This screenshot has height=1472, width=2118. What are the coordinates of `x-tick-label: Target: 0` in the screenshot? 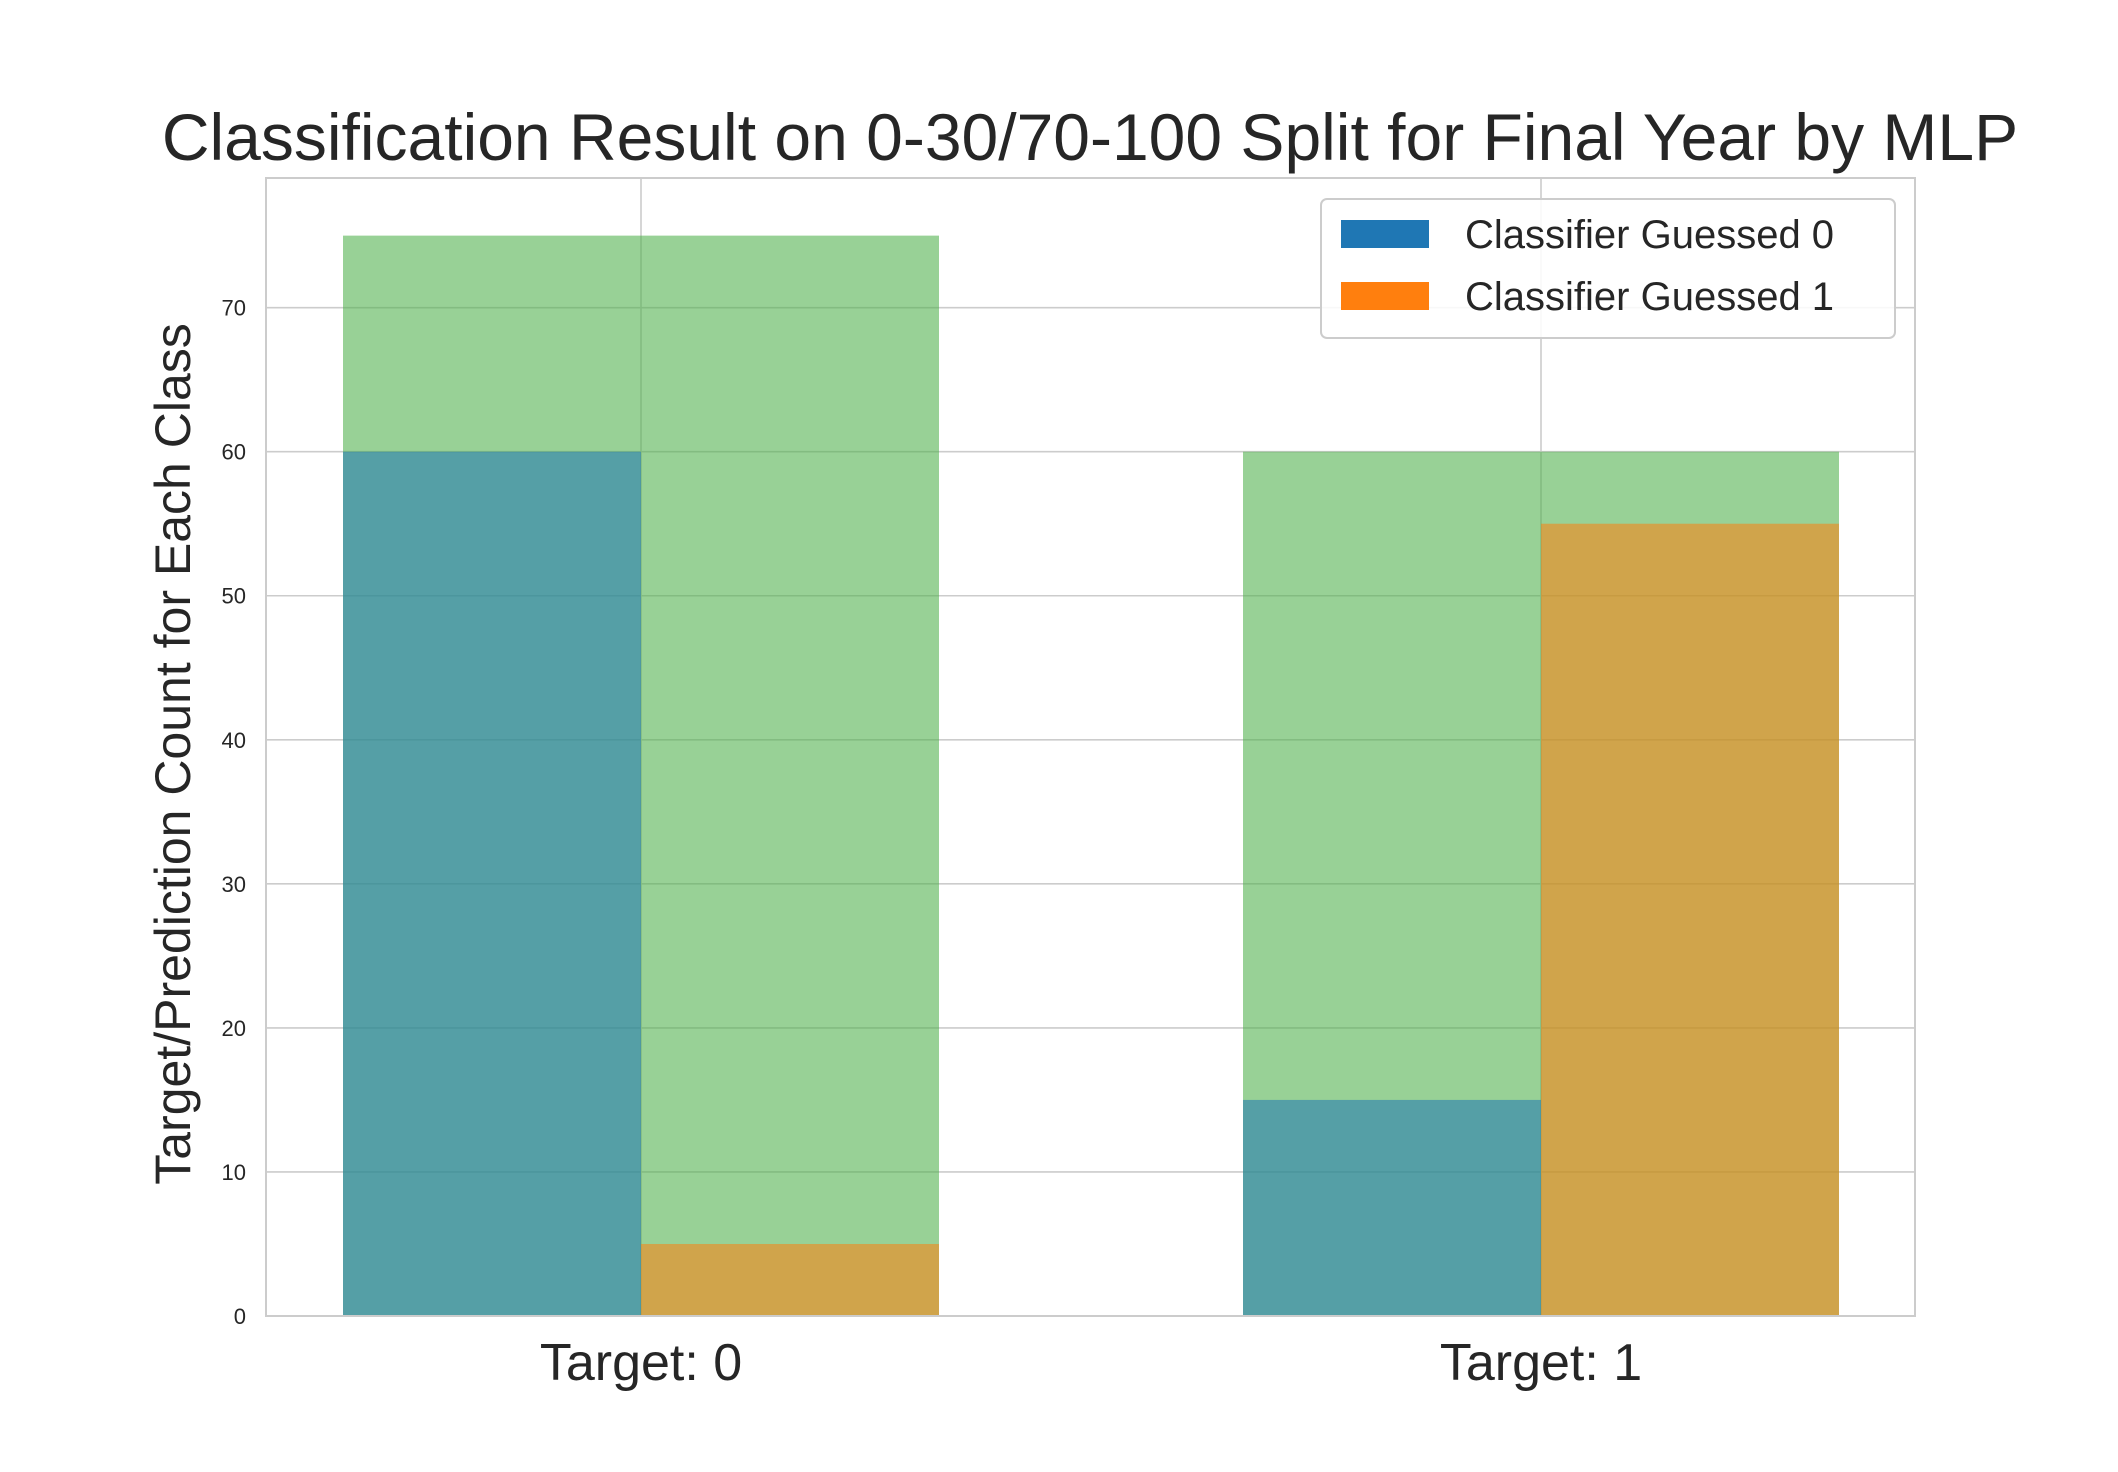 It's located at (641, 1363).